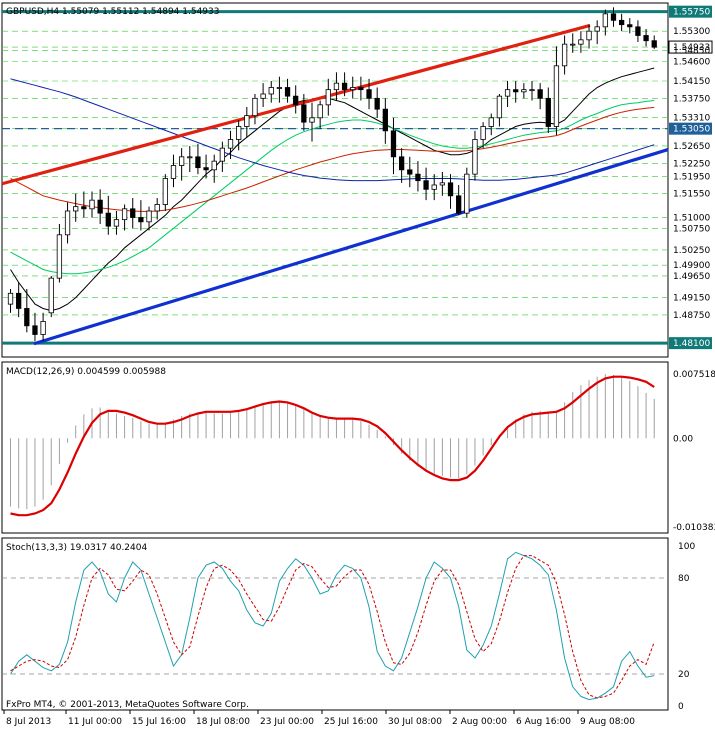  Describe the element at coordinates (28, 722) in the screenshot. I see `x-tick-label: 8 Jul 2013` at that location.